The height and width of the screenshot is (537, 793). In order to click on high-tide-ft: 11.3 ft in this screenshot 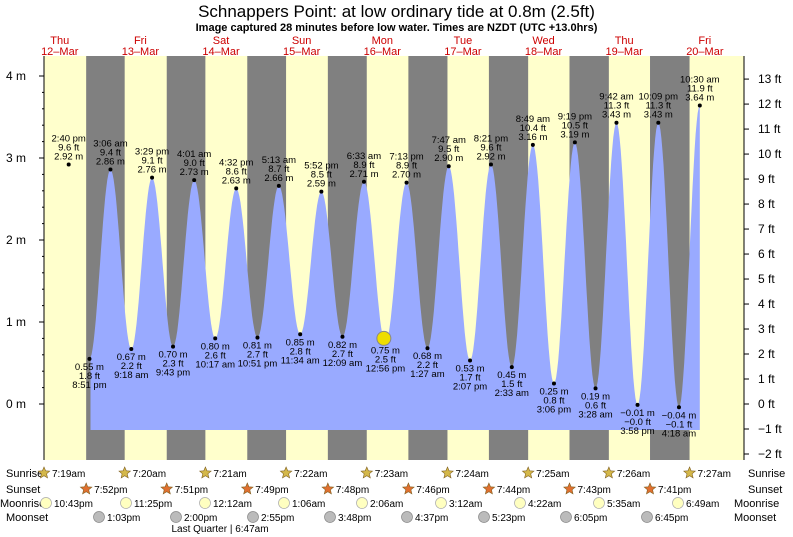, I will do `click(617, 106)`.